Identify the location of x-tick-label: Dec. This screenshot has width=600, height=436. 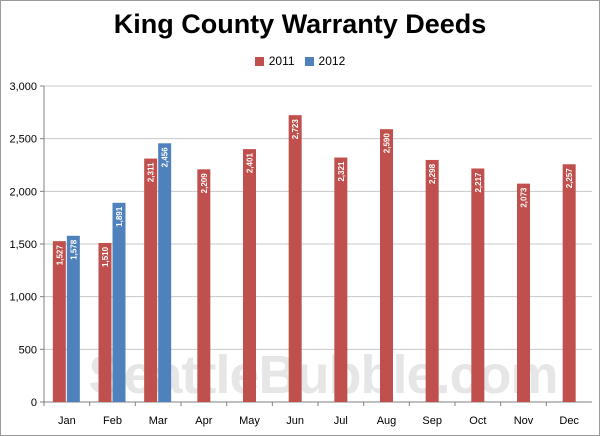
(569, 421).